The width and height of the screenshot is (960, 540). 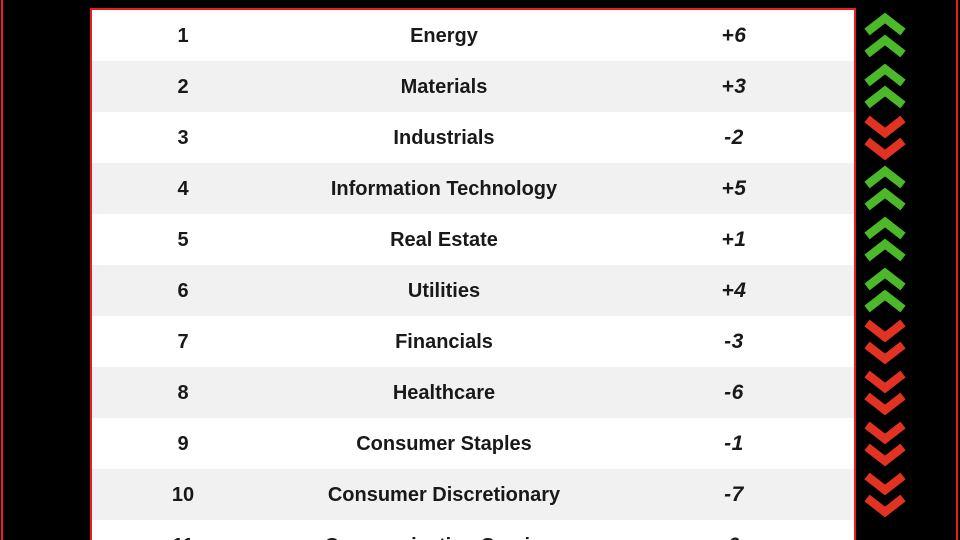 I want to click on rank-cell: 7, so click(x=183, y=341).